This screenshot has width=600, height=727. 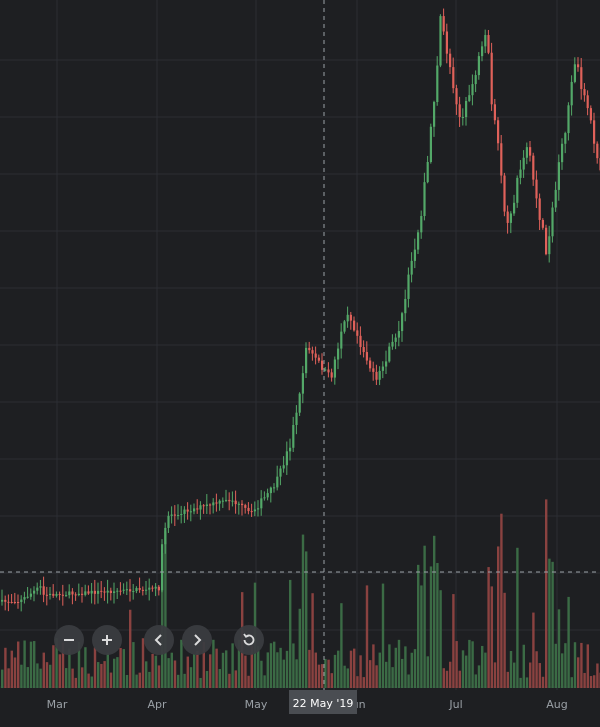 What do you see at coordinates (159, 640) in the screenshot?
I see `scroll-left-button` at bounding box center [159, 640].